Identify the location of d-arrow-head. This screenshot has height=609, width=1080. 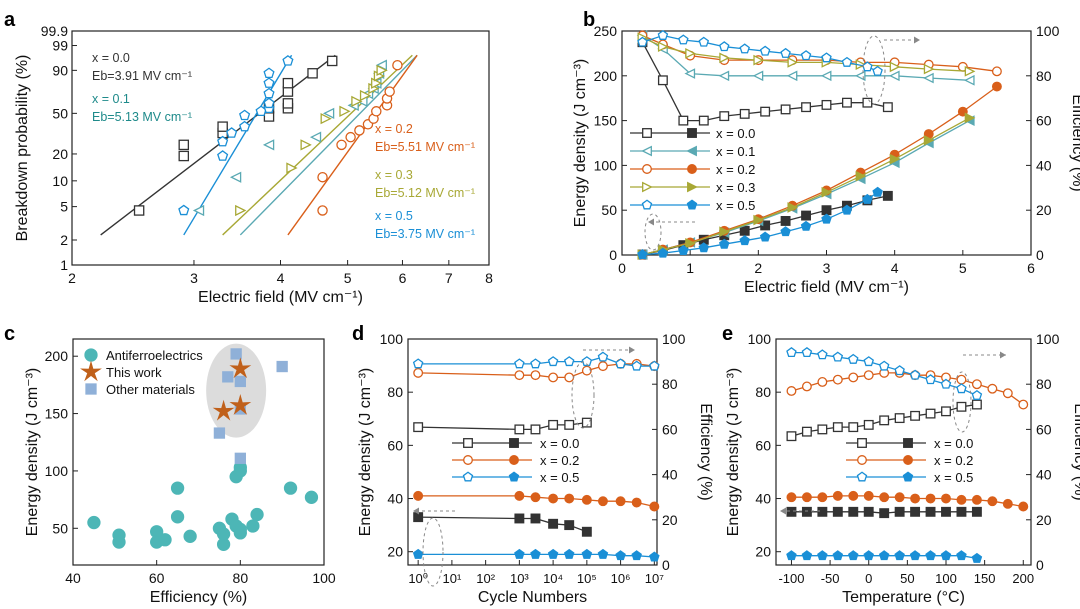
(416, 511).